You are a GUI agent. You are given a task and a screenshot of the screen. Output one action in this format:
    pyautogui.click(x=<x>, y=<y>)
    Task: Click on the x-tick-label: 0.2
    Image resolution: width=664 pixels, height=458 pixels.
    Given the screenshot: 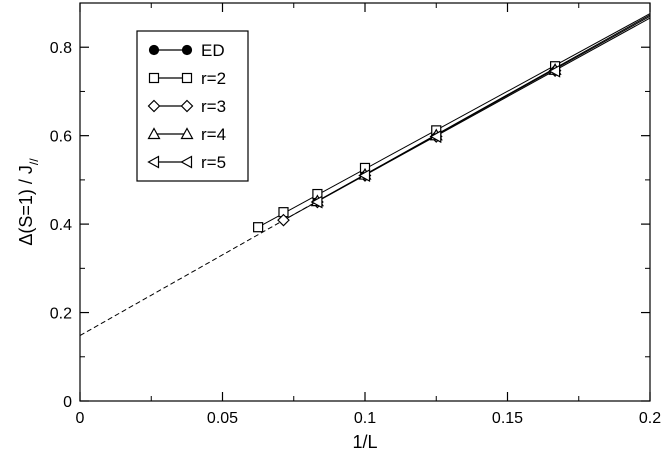 What is the action you would take?
    pyautogui.click(x=650, y=418)
    